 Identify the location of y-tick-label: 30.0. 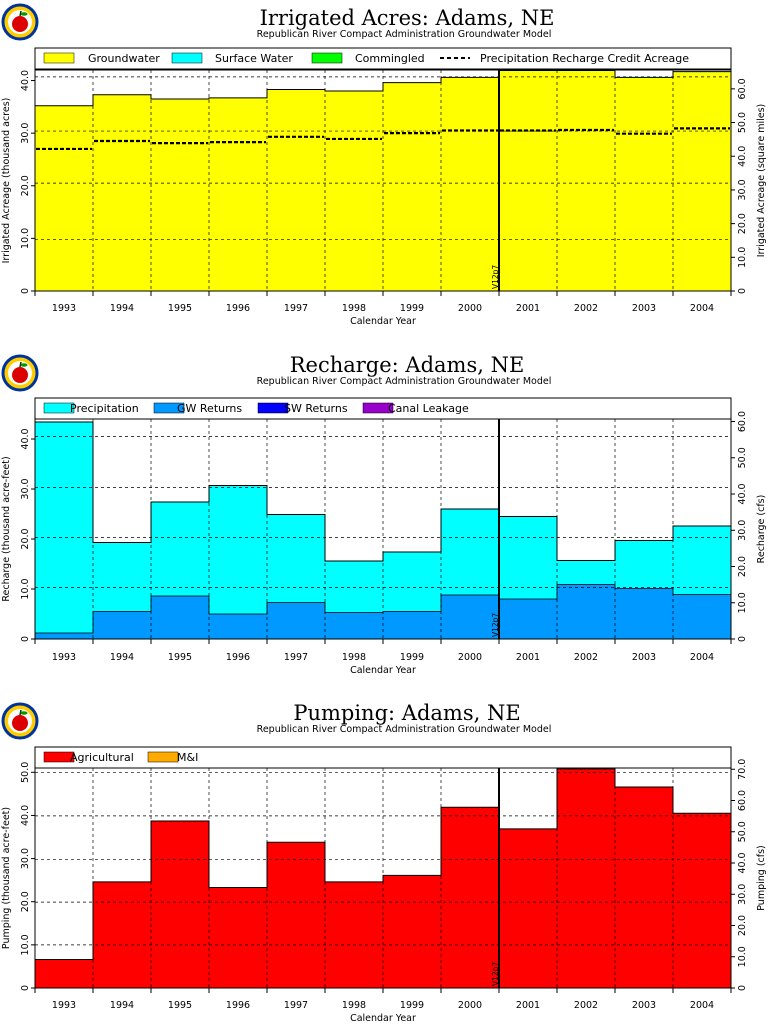
(25, 133).